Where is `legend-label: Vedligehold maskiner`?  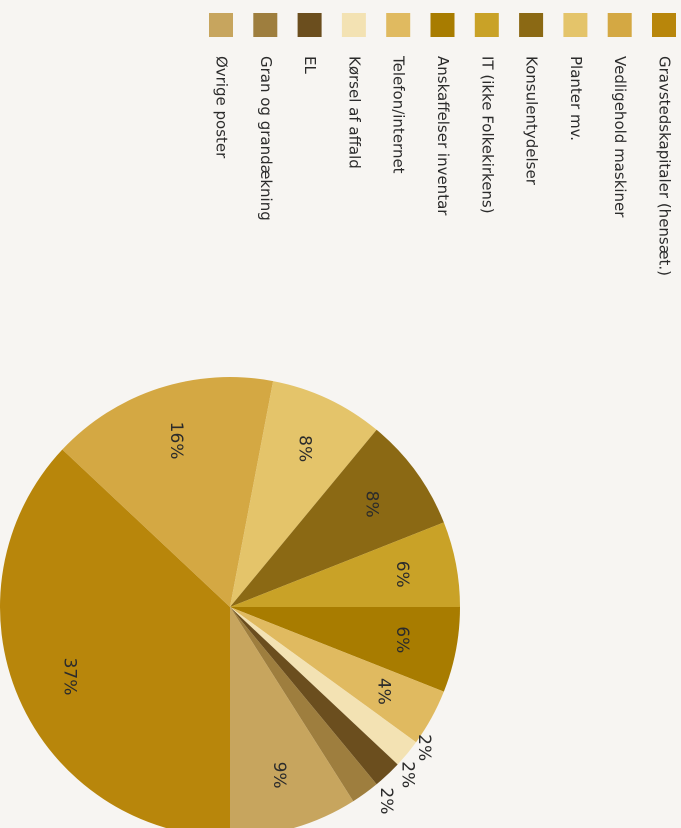
legend-label: Vedligehold maskiner is located at coordinates (620, 137).